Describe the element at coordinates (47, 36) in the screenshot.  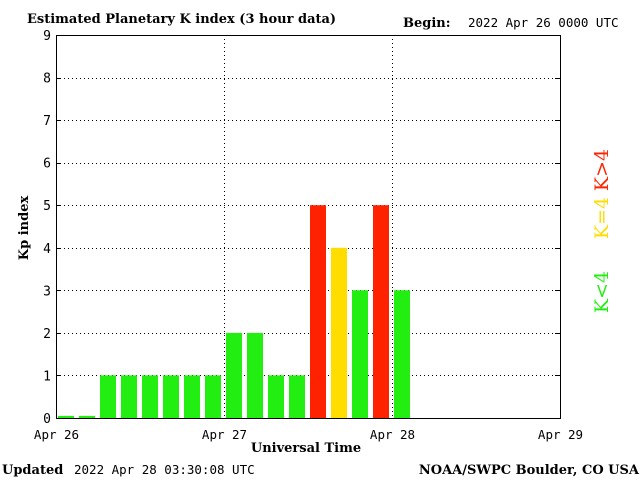
I see `y-tick-label: 9` at that location.